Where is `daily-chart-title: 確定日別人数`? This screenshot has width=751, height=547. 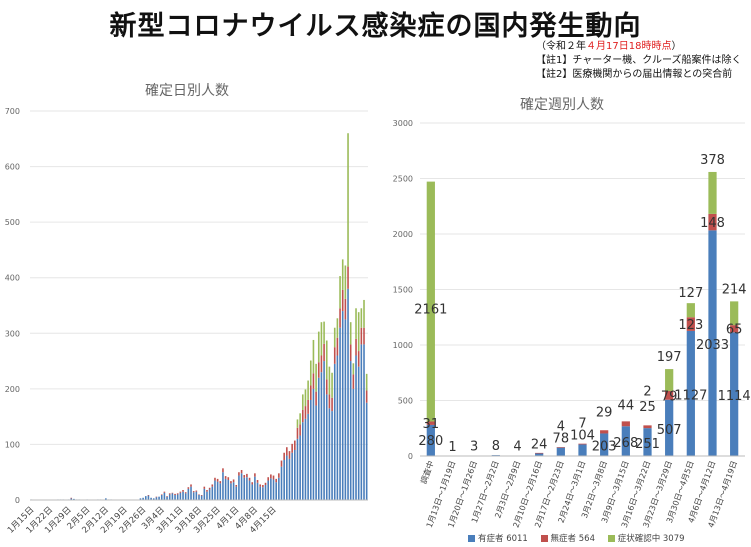 daily-chart-title: 確定日別人数 is located at coordinates (187, 91).